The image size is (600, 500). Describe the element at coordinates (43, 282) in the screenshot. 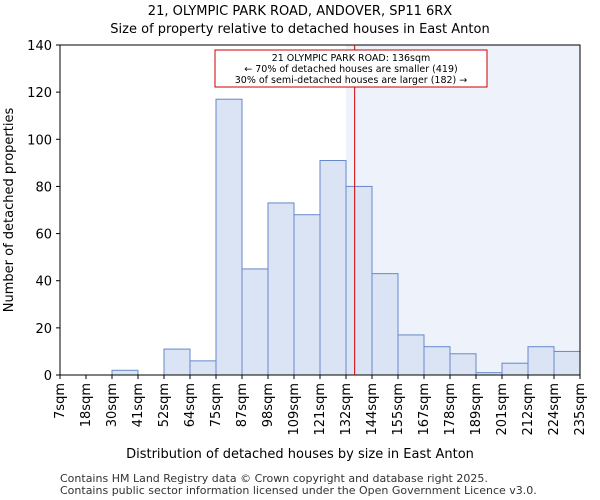

I see `y-tick-label: 40` at that location.